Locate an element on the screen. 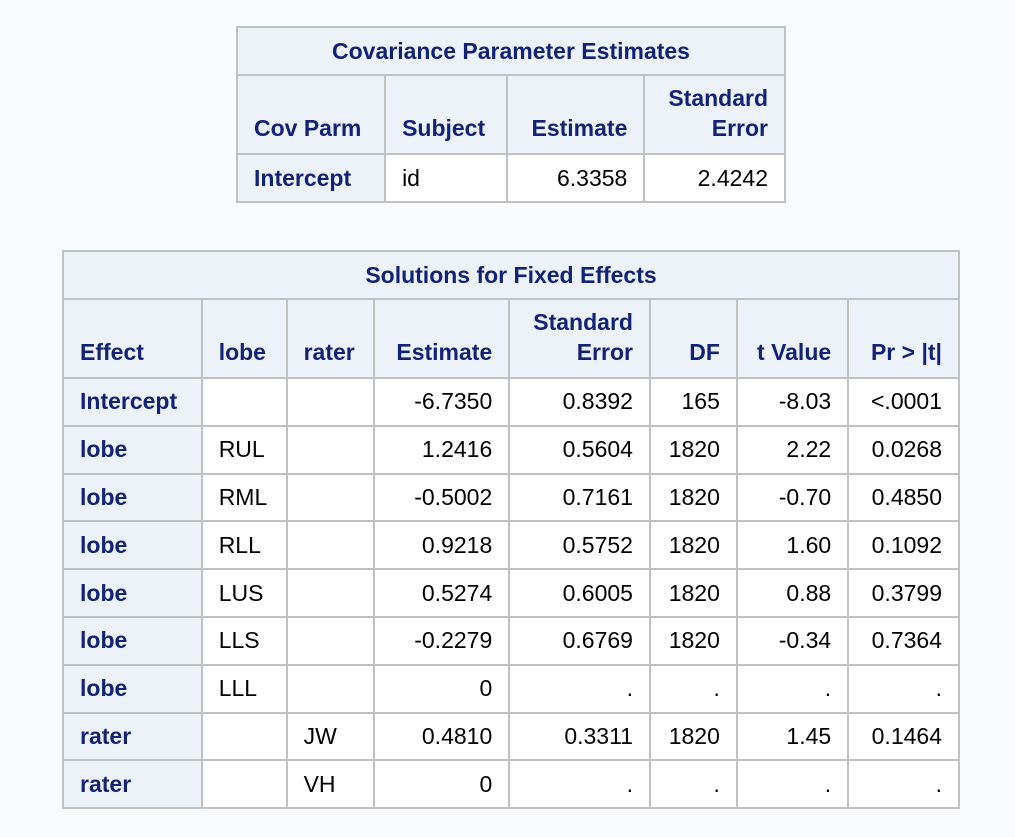 This screenshot has width=1015, height=837. lobe-cell: LLL is located at coordinates (244, 688).